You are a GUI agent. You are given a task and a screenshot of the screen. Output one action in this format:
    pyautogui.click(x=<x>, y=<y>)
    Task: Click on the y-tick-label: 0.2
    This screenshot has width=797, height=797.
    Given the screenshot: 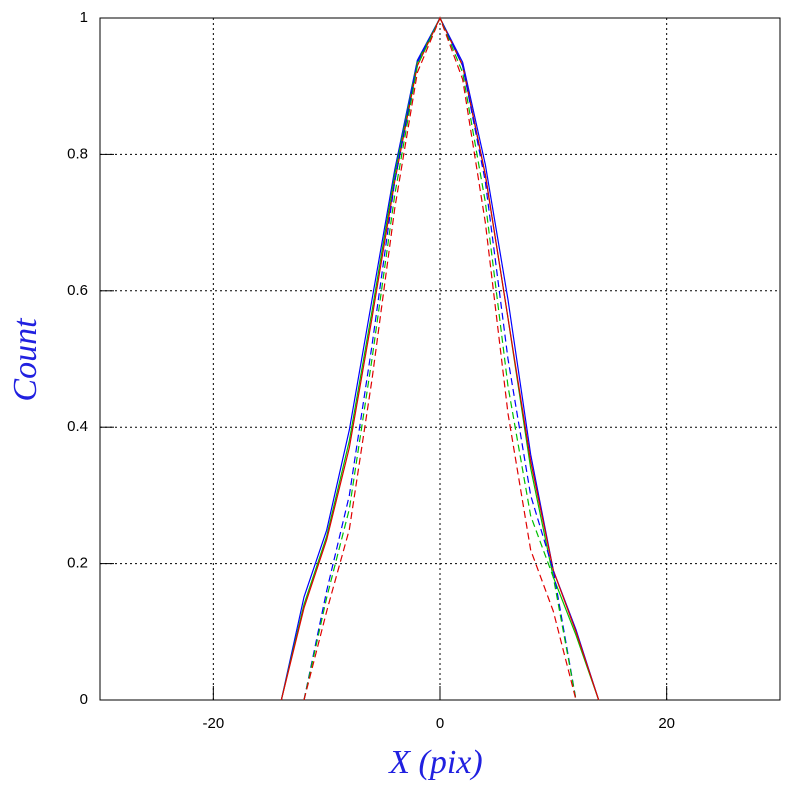 What is the action you would take?
    pyautogui.click(x=77, y=563)
    